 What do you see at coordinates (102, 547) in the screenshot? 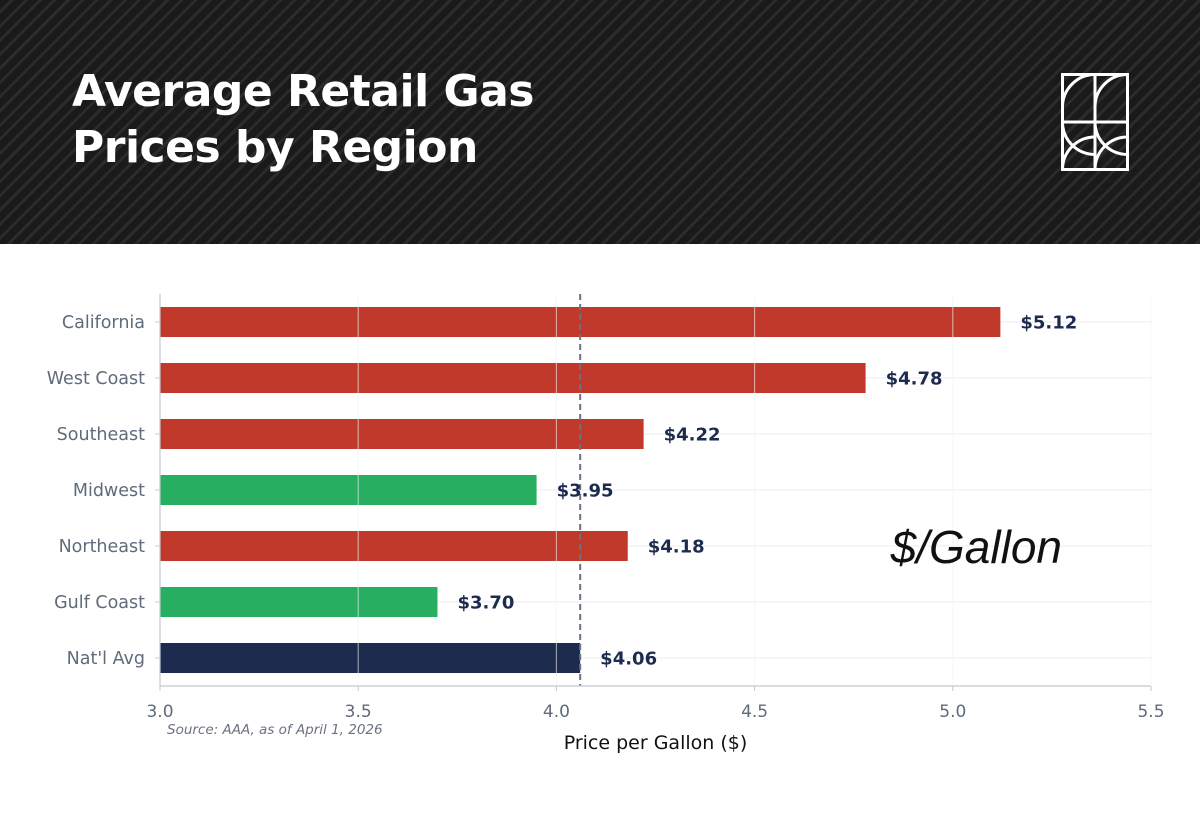
I see `category-label: Northeast` at bounding box center [102, 547].